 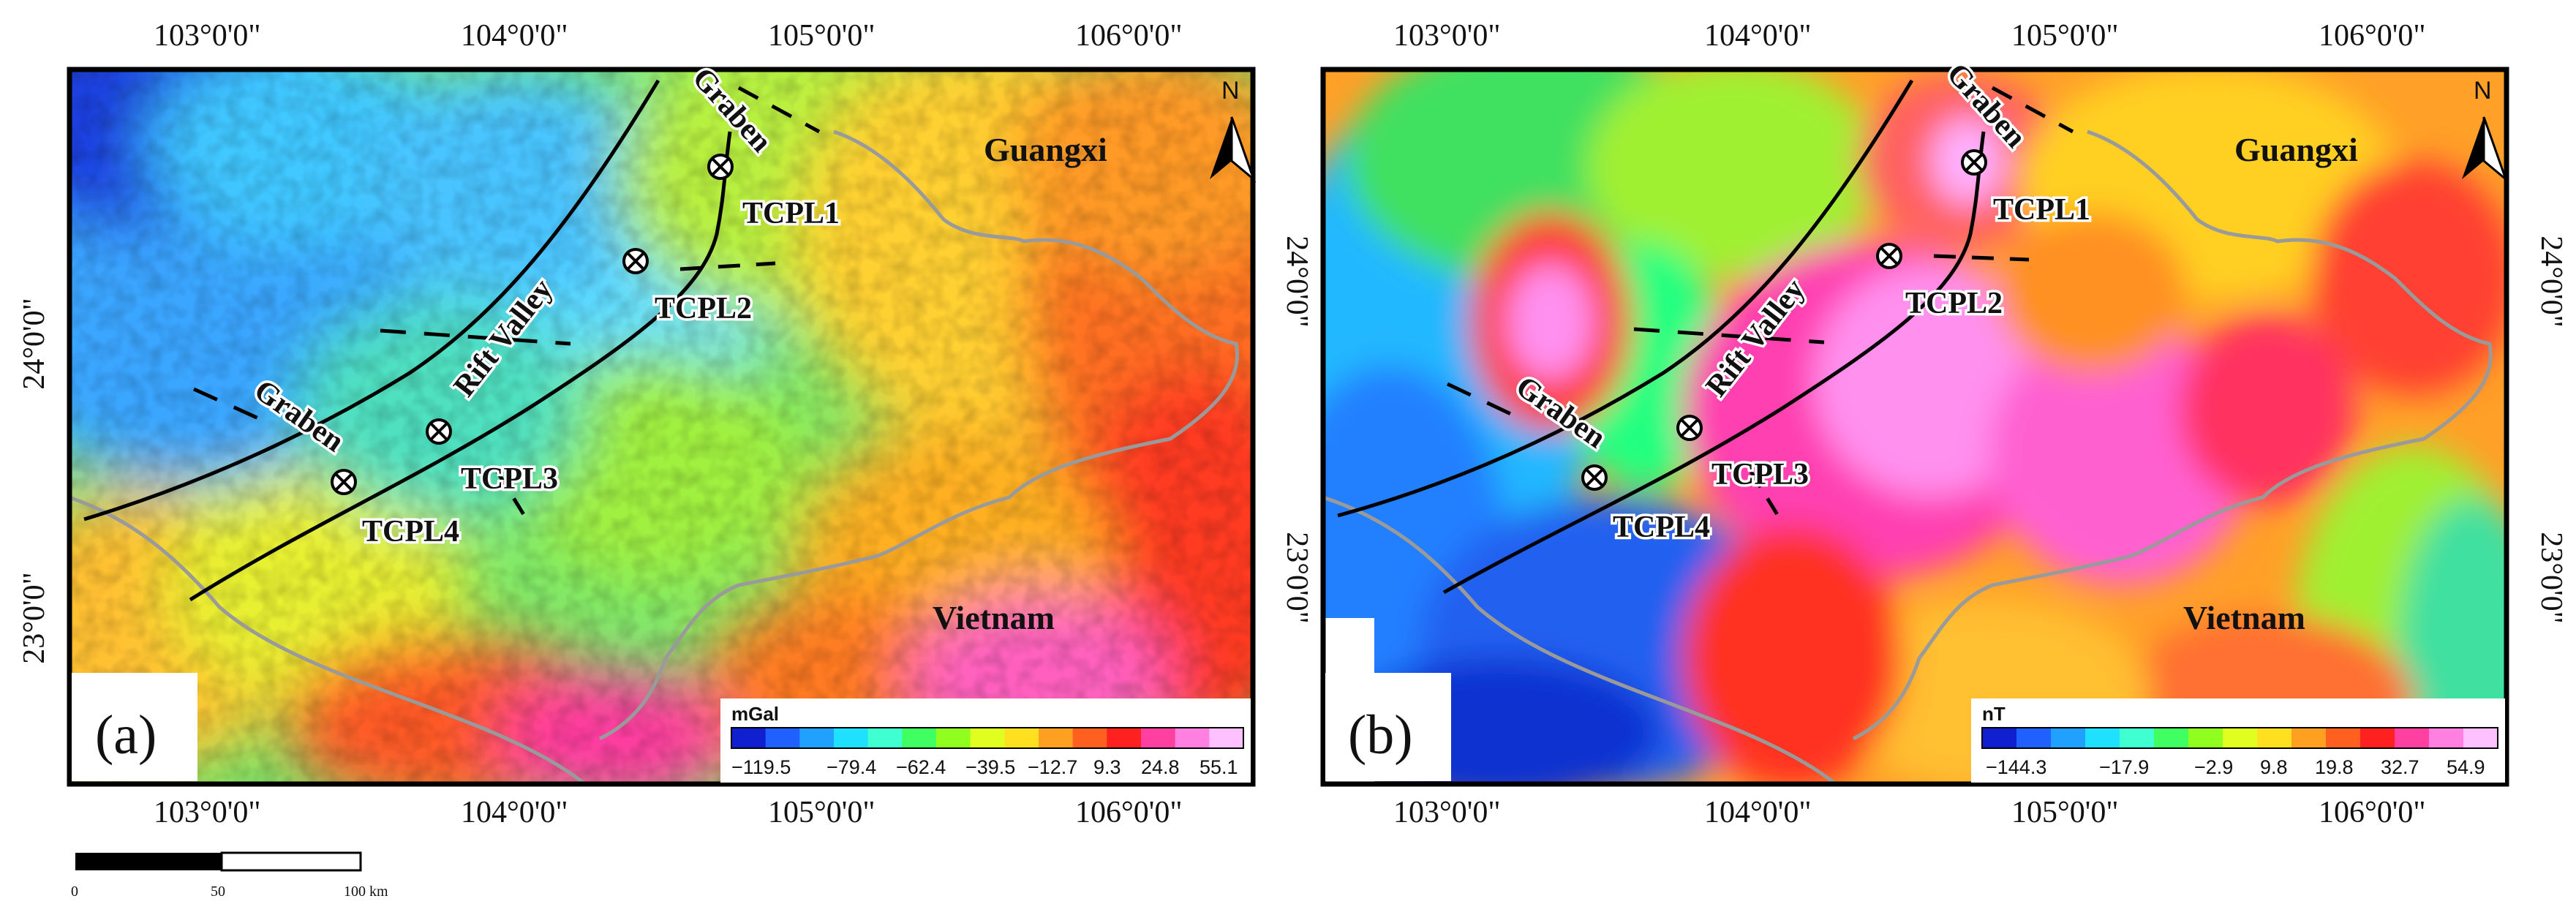 I want to click on colorbar-swatches, so click(x=2239, y=738).